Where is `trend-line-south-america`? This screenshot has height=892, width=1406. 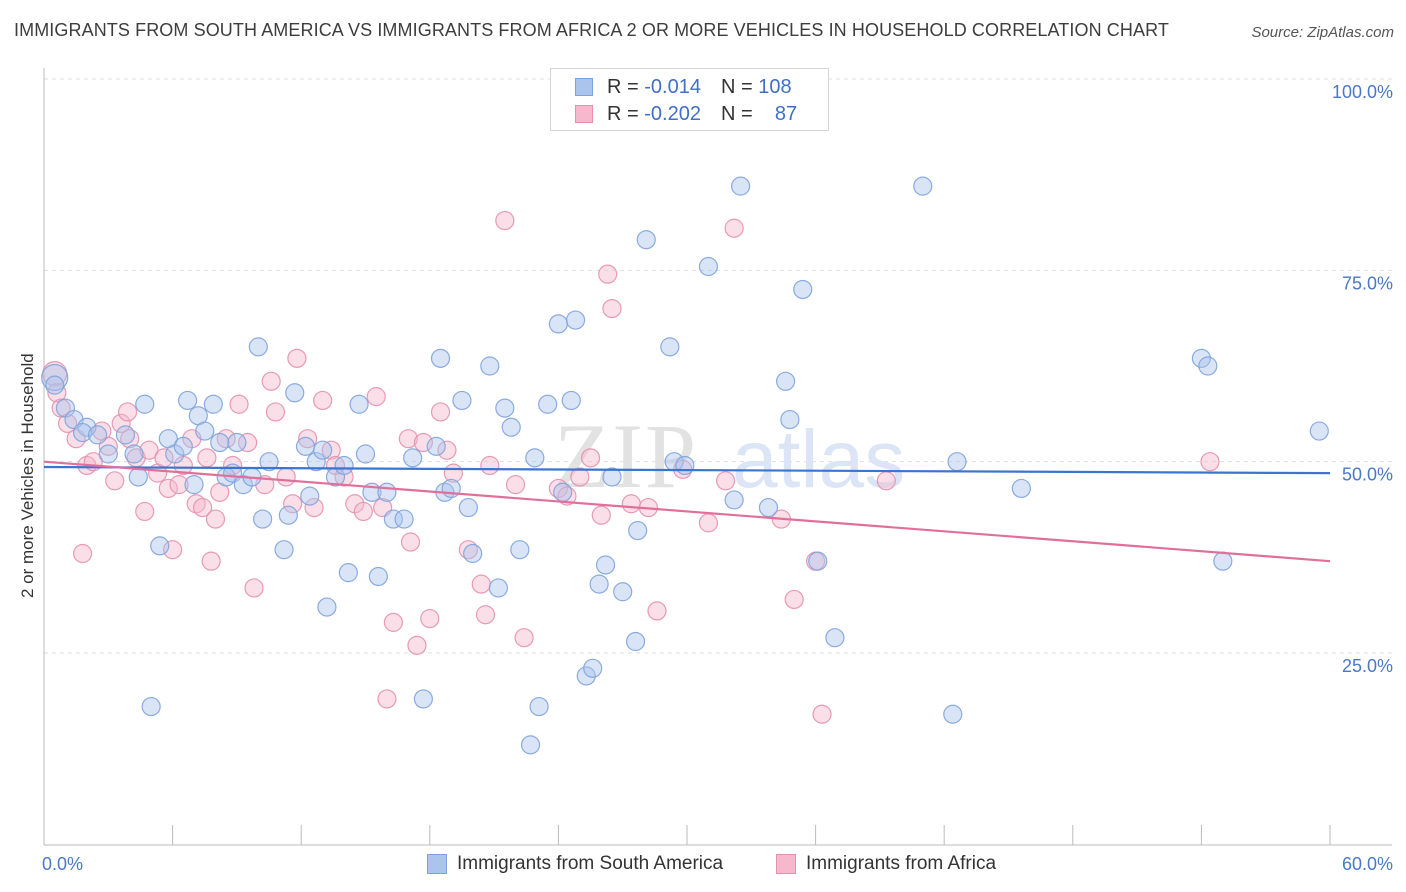
trend-line-south-america is located at coordinates (687, 470).